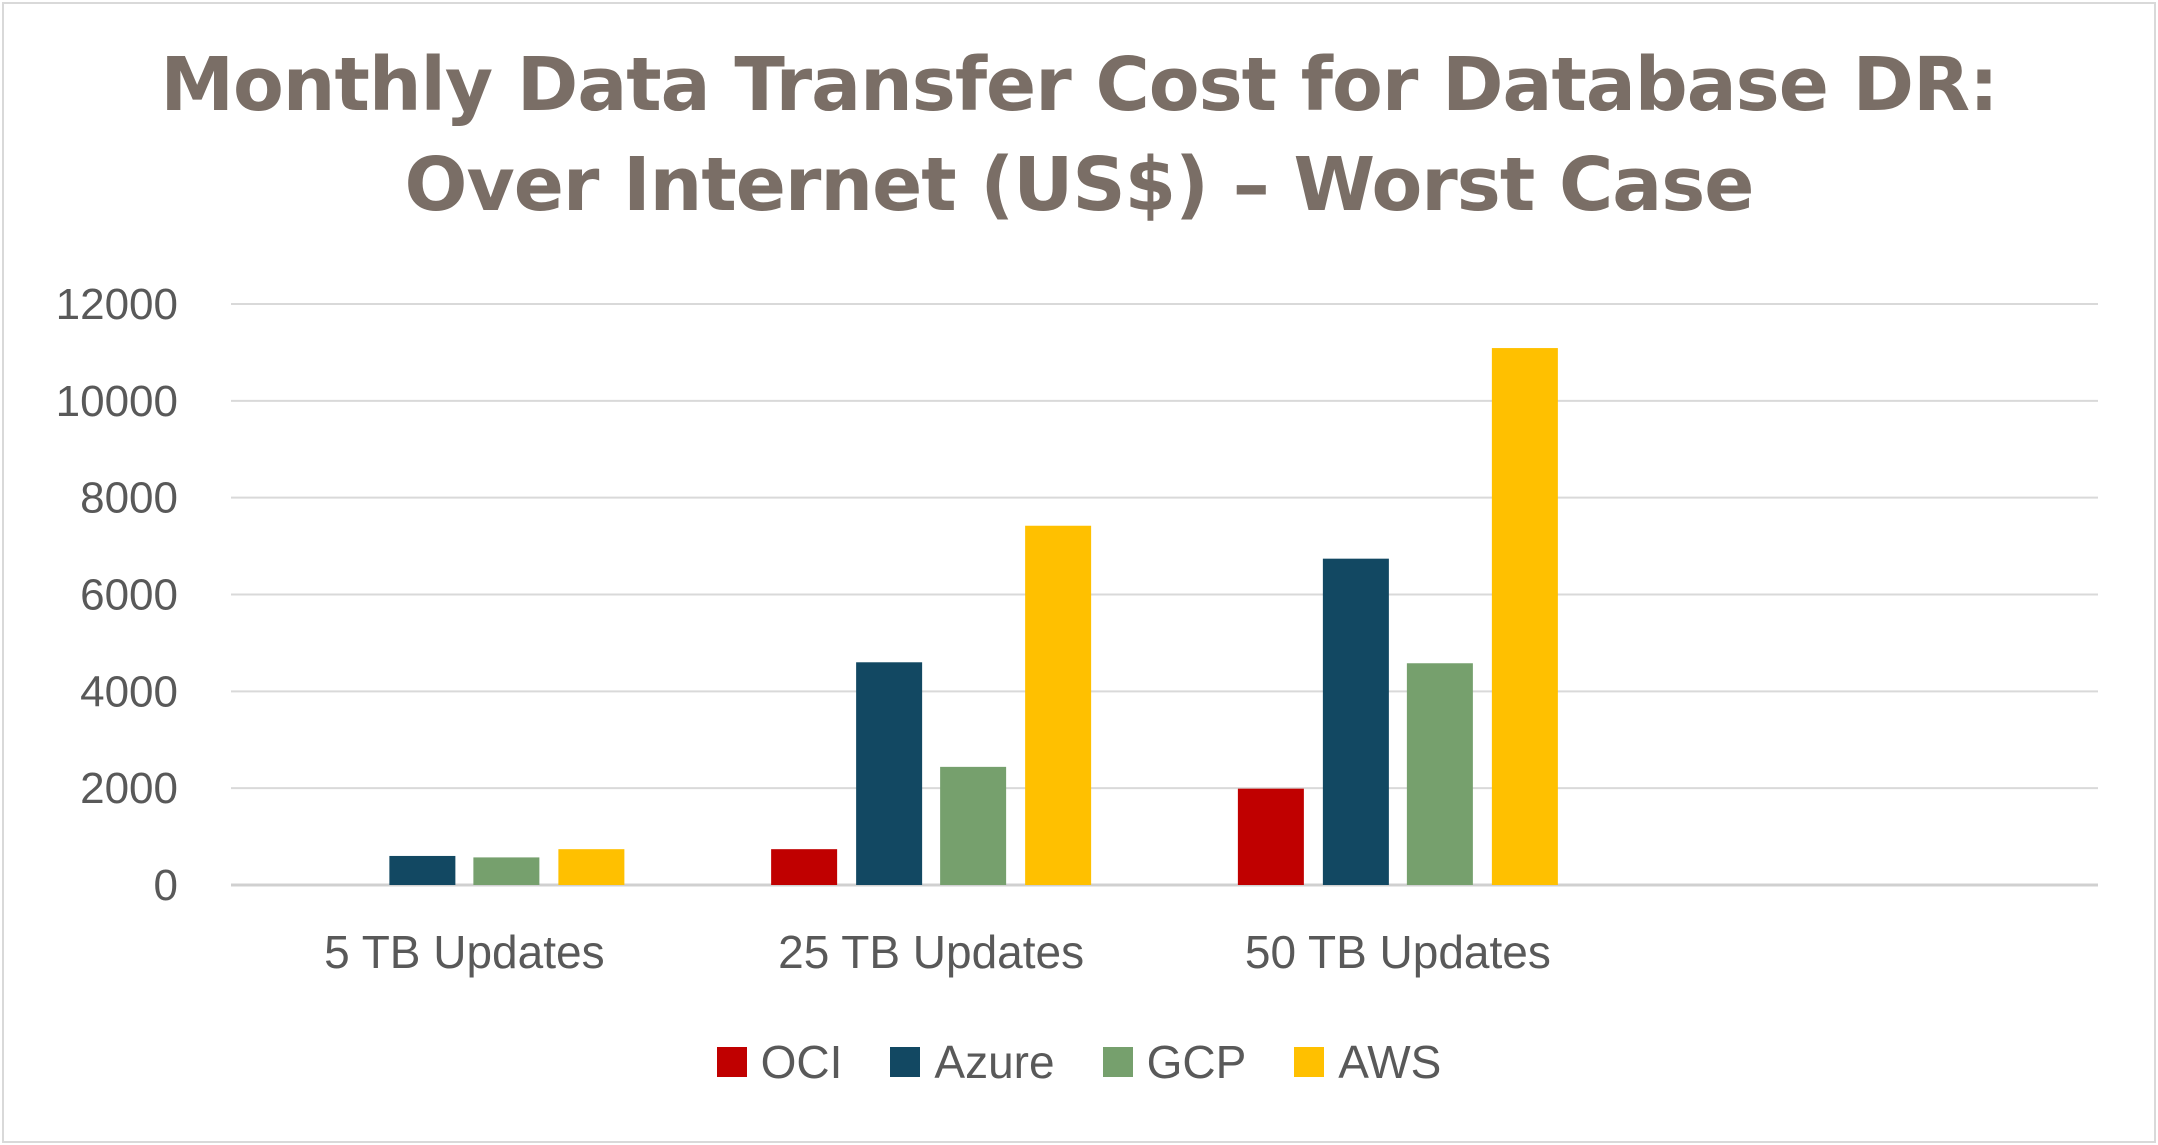 This screenshot has height=1145, width=2158. I want to click on legend-item-aws: AWS, so click(1367, 1062).